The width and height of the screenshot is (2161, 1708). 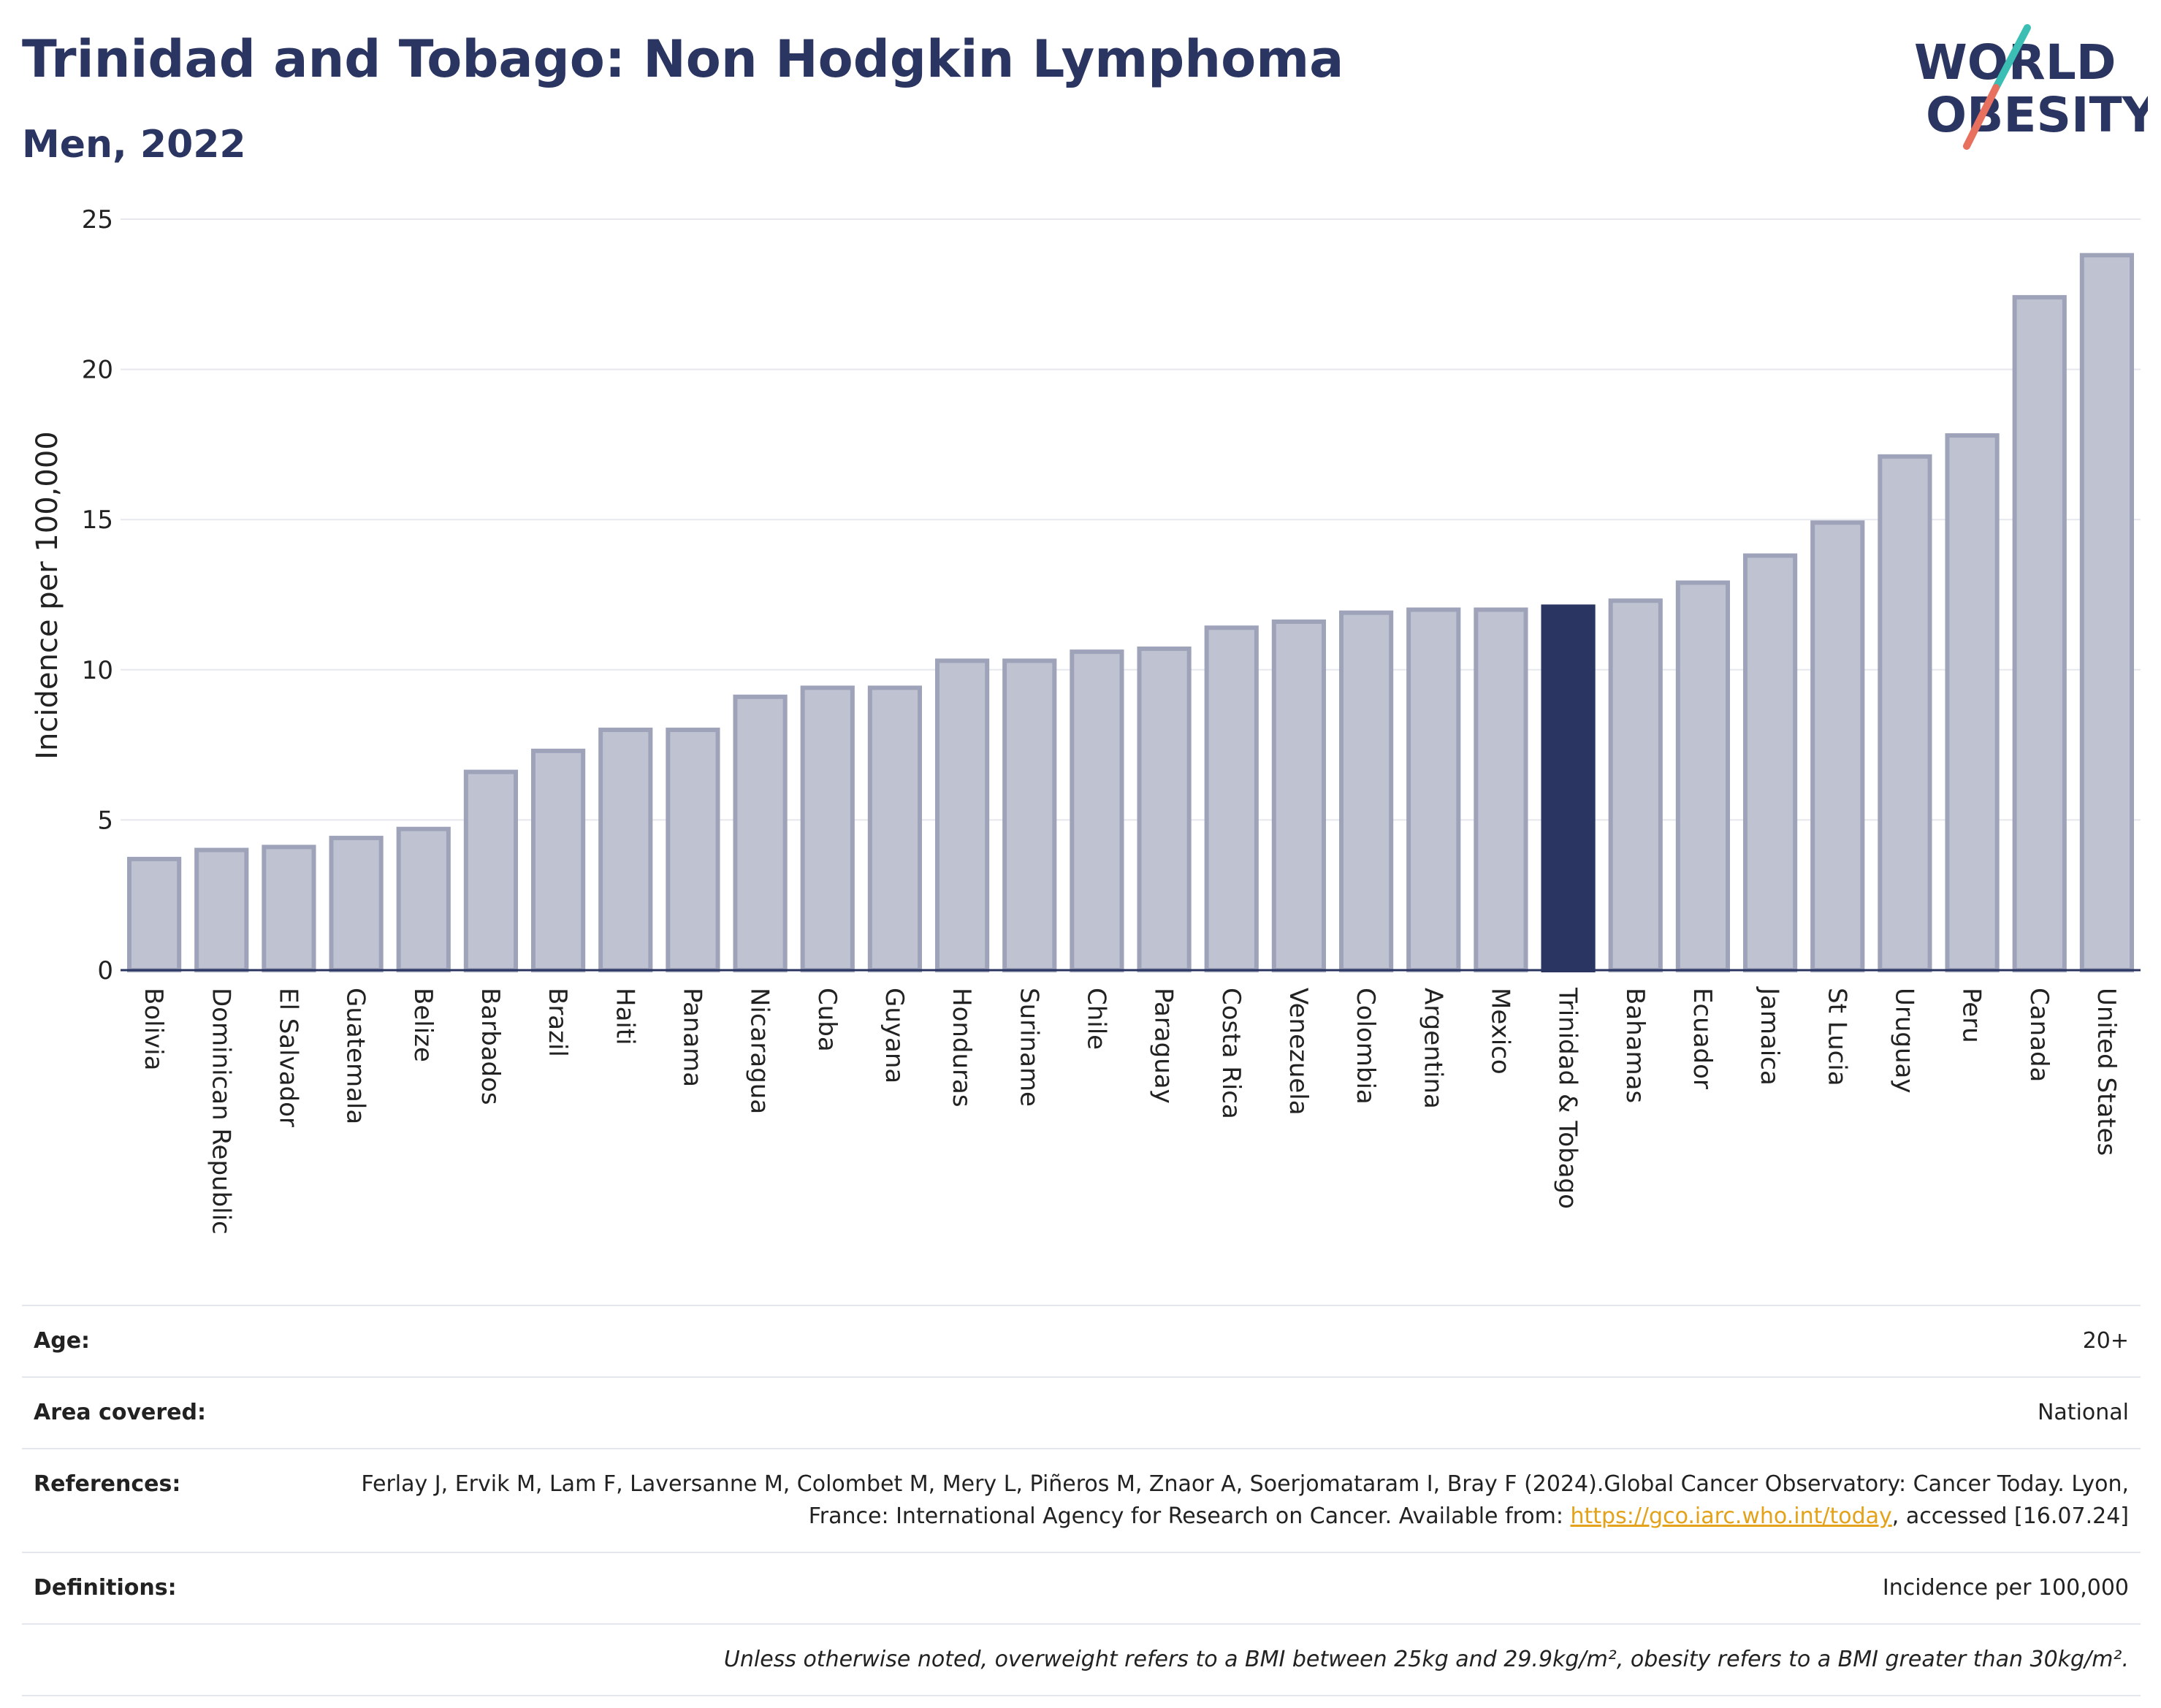 I want to click on x-tick-label: Argentina, so click(x=1432, y=1048).